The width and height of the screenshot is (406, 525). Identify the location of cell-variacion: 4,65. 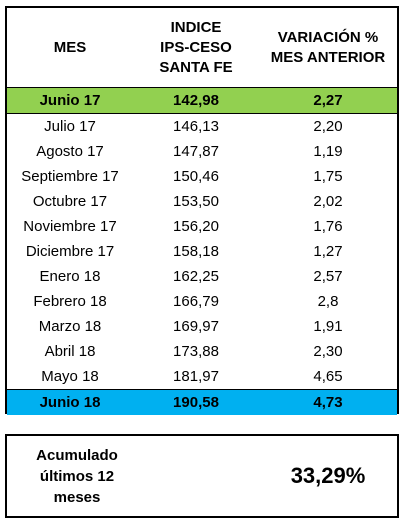
(328, 376).